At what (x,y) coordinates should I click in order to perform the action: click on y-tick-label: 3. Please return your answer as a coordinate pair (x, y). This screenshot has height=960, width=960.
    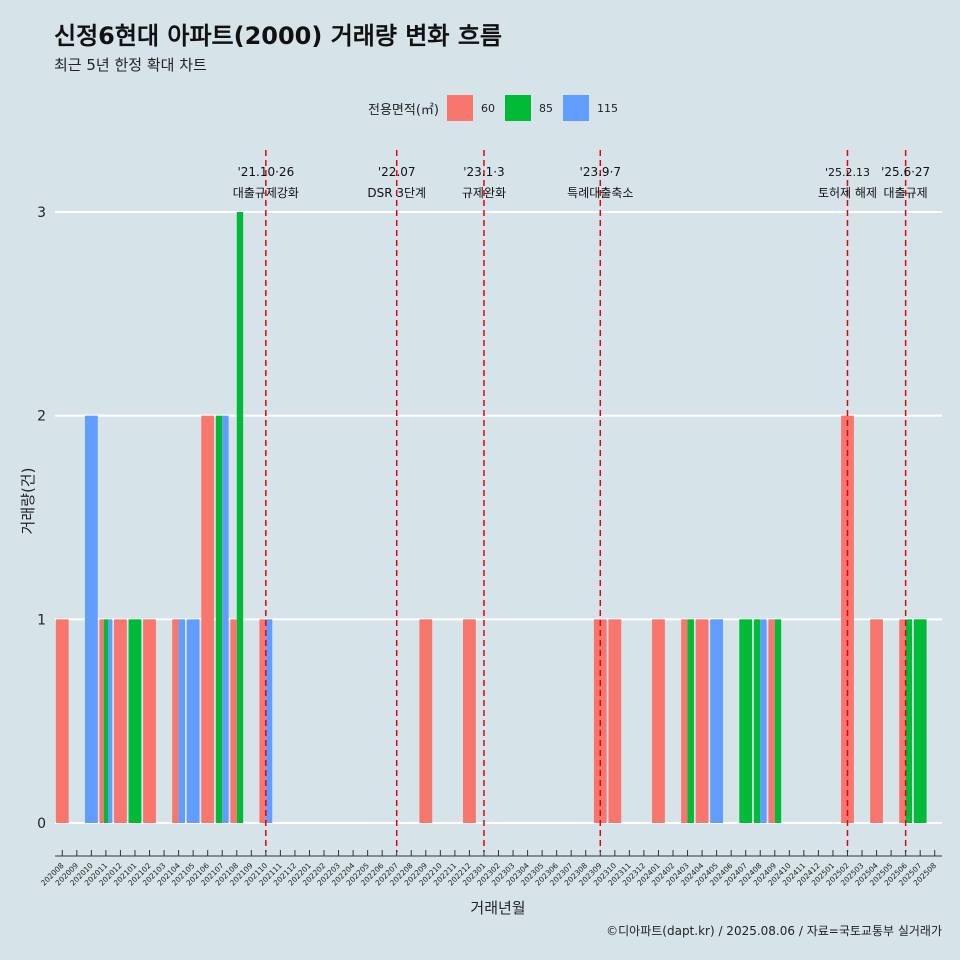
    Looking at the image, I should click on (41, 213).